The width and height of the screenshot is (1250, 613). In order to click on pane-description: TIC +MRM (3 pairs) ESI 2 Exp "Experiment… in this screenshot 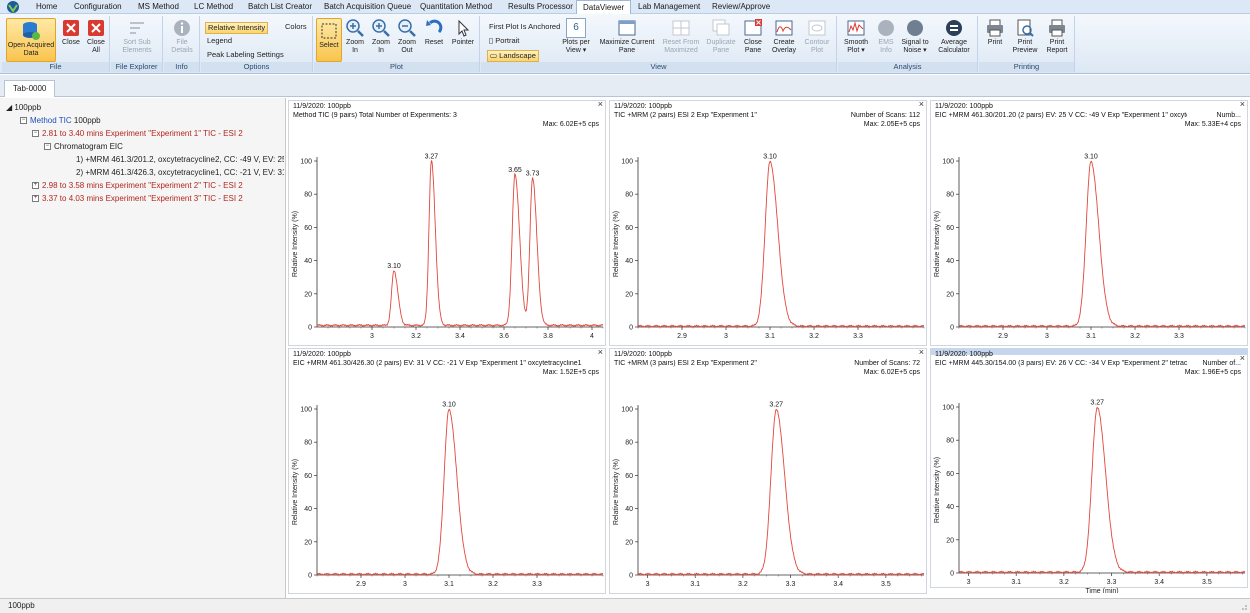, I will do `click(685, 363)`.